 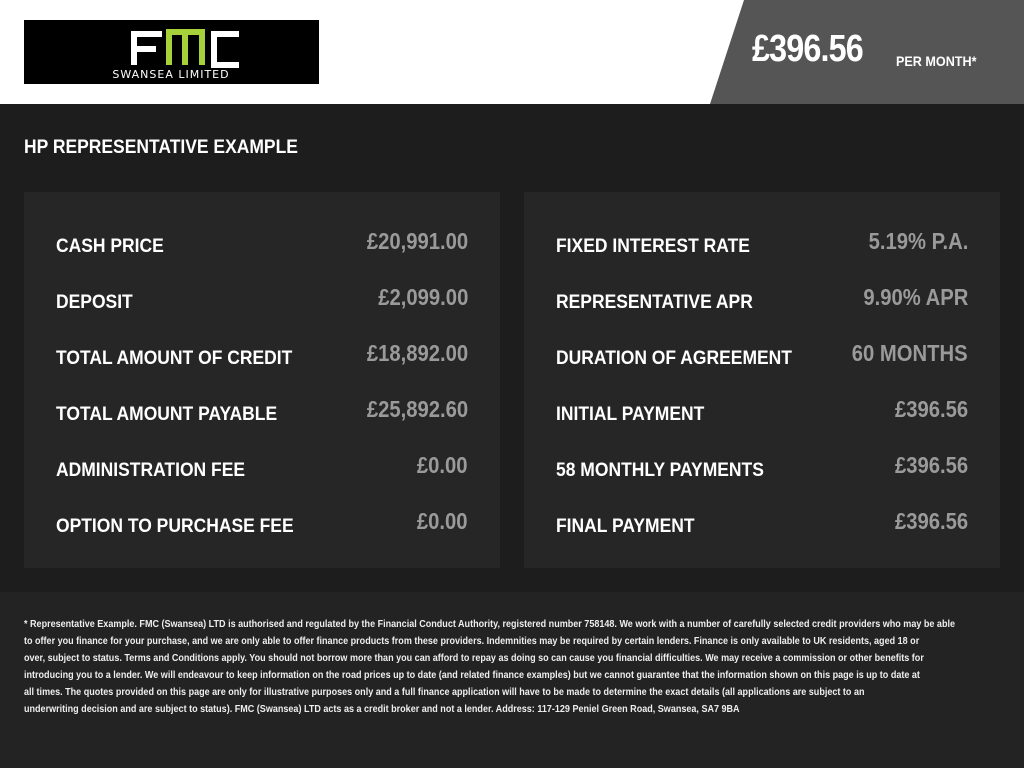 I want to click on finance-row: REPRESENTATIVE APR 9.90% APR, so click(x=762, y=299).